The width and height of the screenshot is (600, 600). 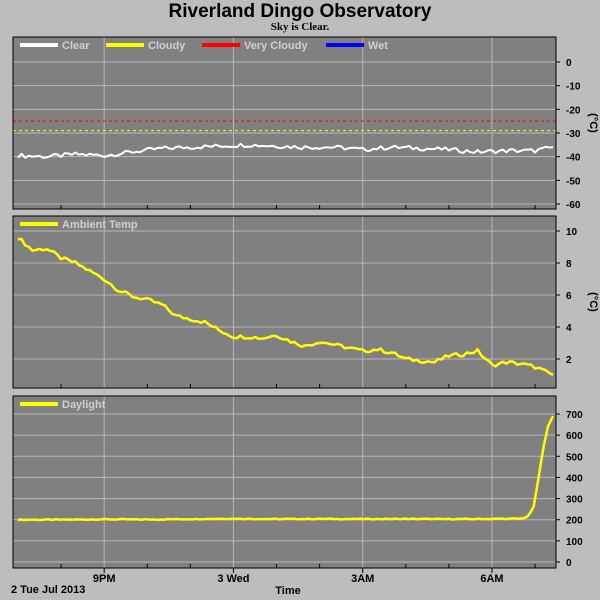 What do you see at coordinates (233, 579) in the screenshot?
I see `x-tick-label: 3 Wed` at bounding box center [233, 579].